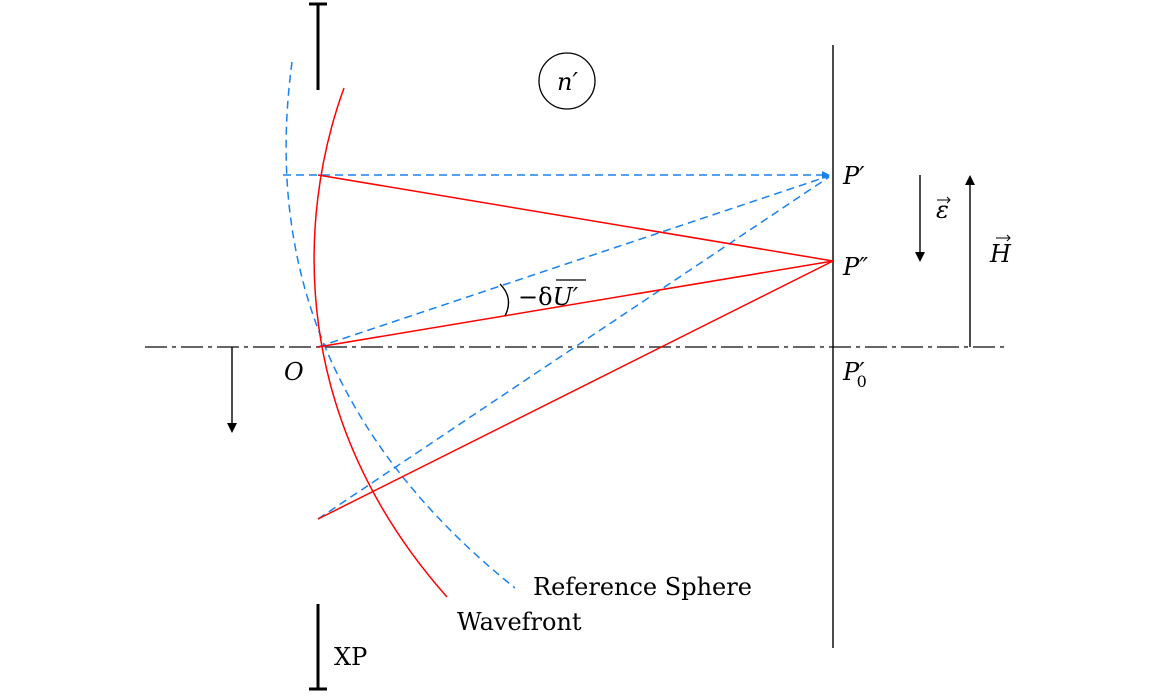 The width and height of the screenshot is (1156, 696). What do you see at coordinates (853, 176) in the screenshot?
I see `p-prime-label: P′` at bounding box center [853, 176].